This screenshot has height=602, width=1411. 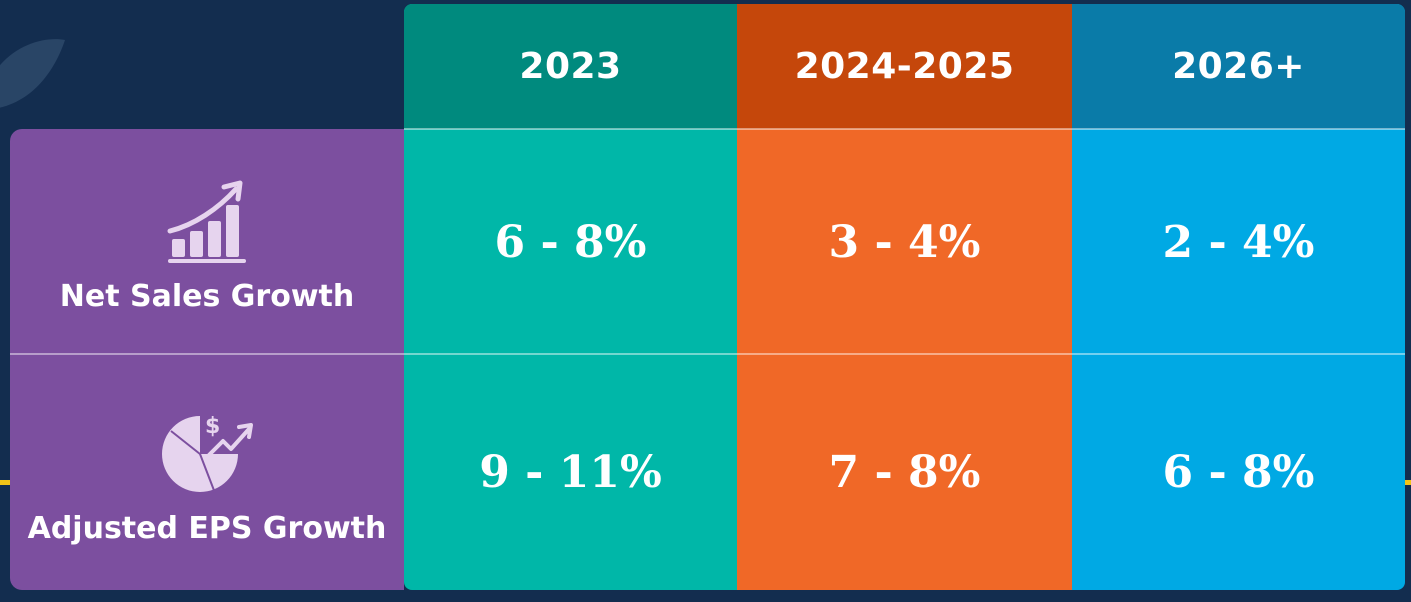 What do you see at coordinates (707, 354) in the screenshot?
I see `row-divider` at bounding box center [707, 354].